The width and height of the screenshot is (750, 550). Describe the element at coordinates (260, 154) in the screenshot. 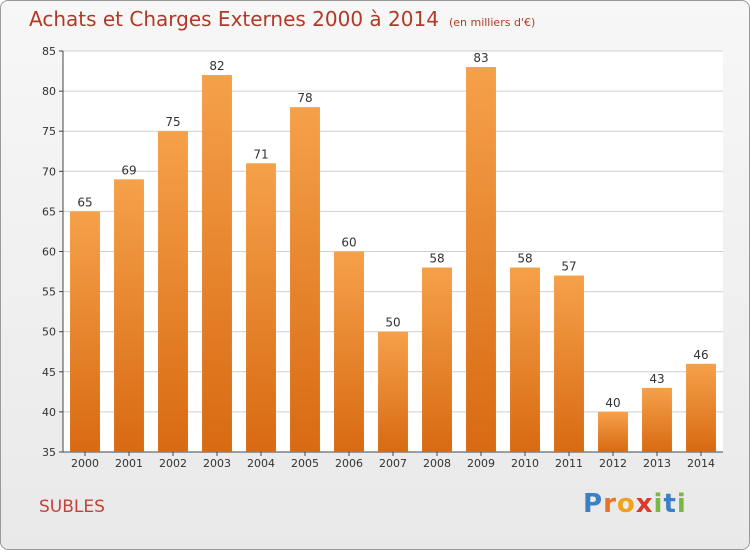

I see `data-label: 71` at that location.